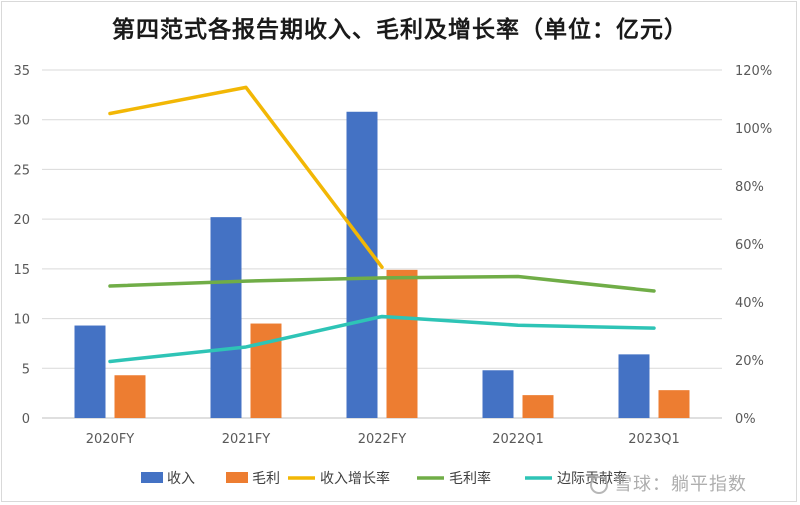 The height and width of the screenshot is (505, 800). What do you see at coordinates (749, 303) in the screenshot?
I see `y-right-tick-label: 40%` at bounding box center [749, 303].